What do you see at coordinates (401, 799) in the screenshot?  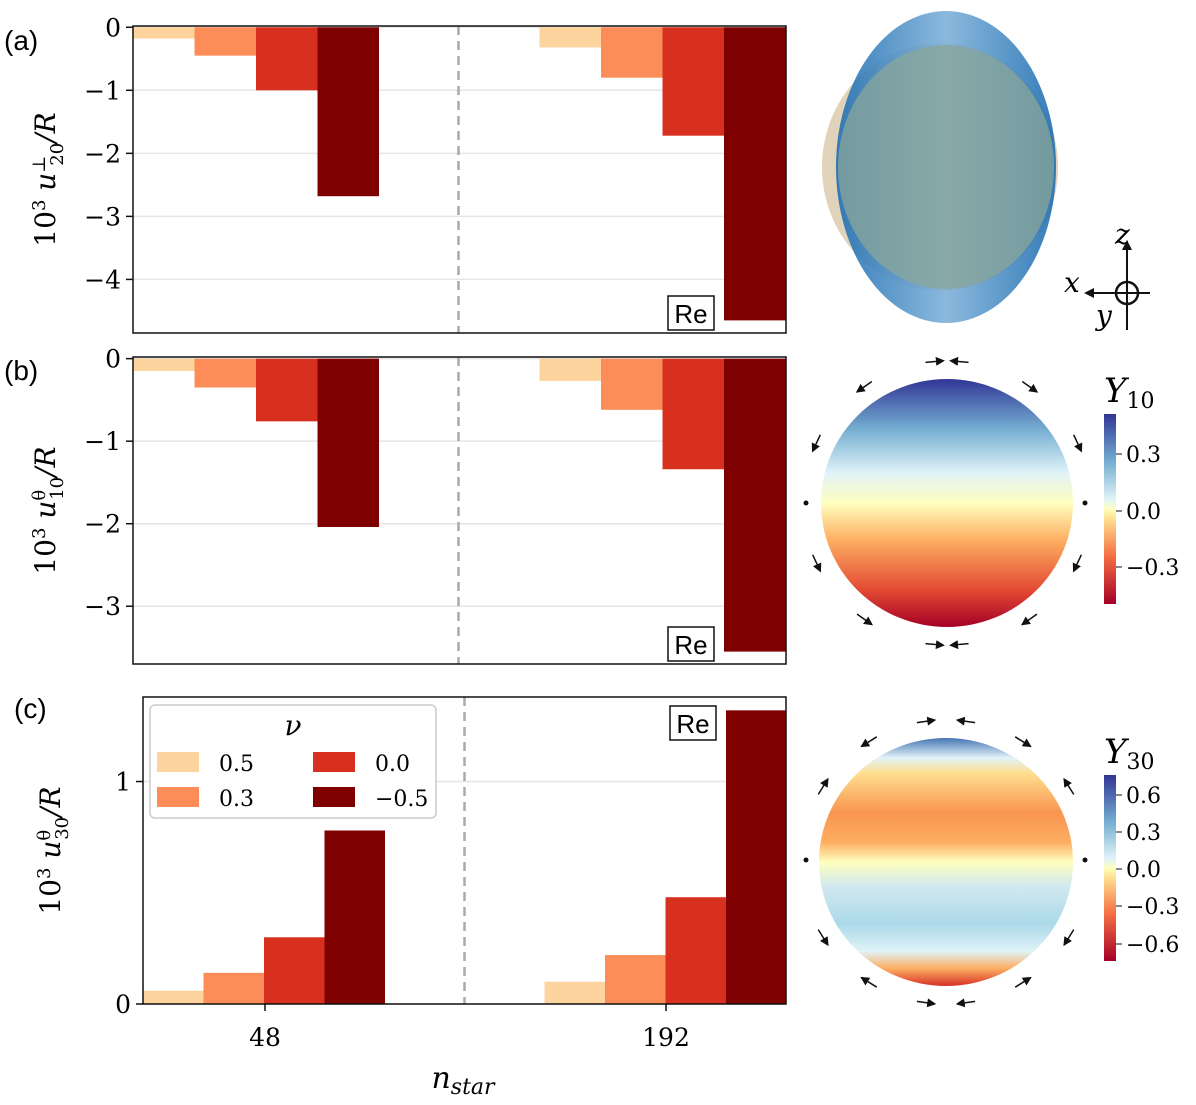 I see `legend-label: −0.5` at bounding box center [401, 799].